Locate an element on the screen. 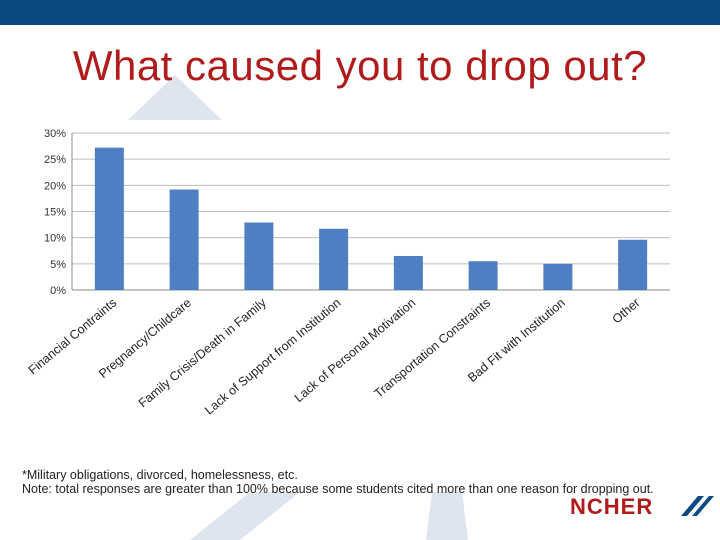 This screenshot has width=720, height=540. y-tick-label: 0% is located at coordinates (58, 291).